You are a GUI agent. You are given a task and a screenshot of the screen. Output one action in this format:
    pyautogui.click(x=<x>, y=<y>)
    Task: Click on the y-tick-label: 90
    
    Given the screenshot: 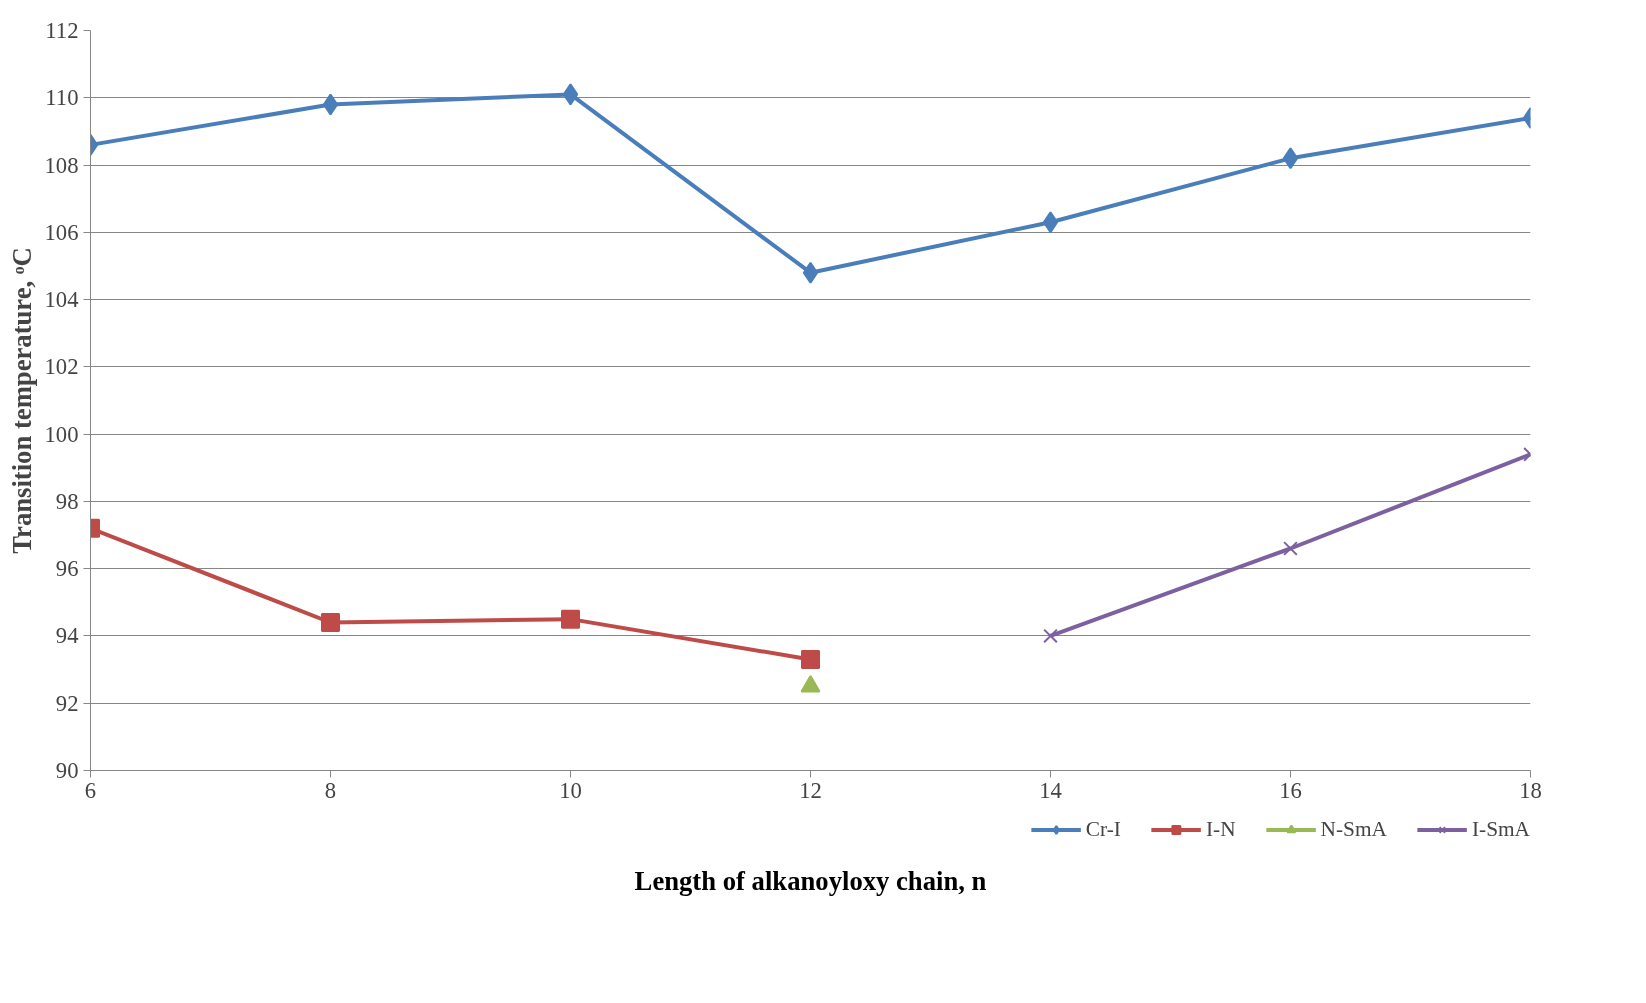 What is the action you would take?
    pyautogui.click(x=67, y=770)
    